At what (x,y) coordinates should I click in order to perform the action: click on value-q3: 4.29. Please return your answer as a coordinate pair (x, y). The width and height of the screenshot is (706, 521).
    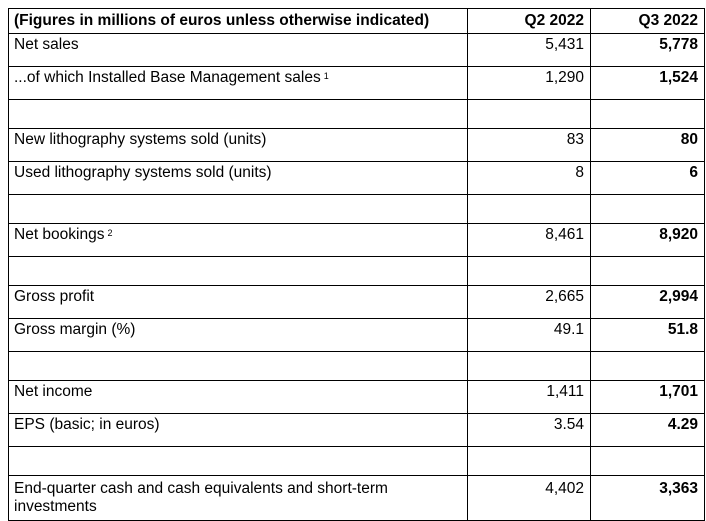
    Looking at the image, I should click on (647, 430).